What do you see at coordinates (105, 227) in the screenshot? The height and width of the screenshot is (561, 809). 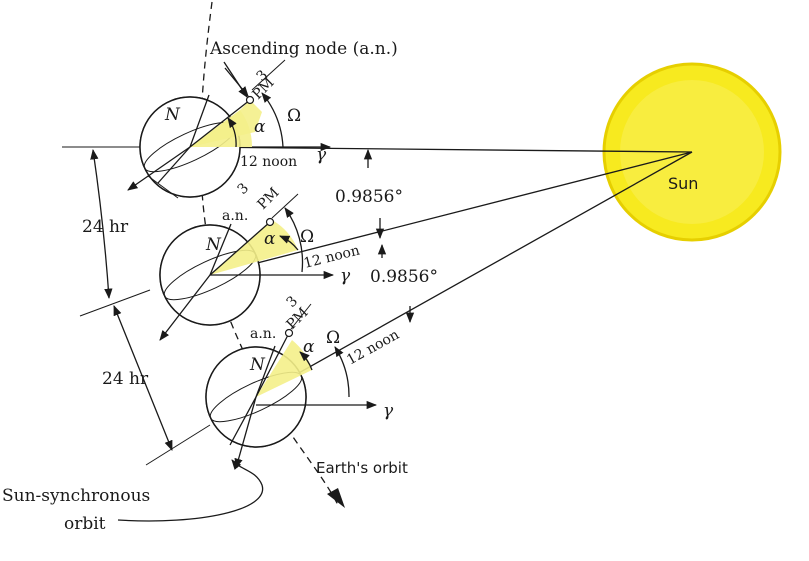 I see `interval-label-1: 24 hr` at bounding box center [105, 227].